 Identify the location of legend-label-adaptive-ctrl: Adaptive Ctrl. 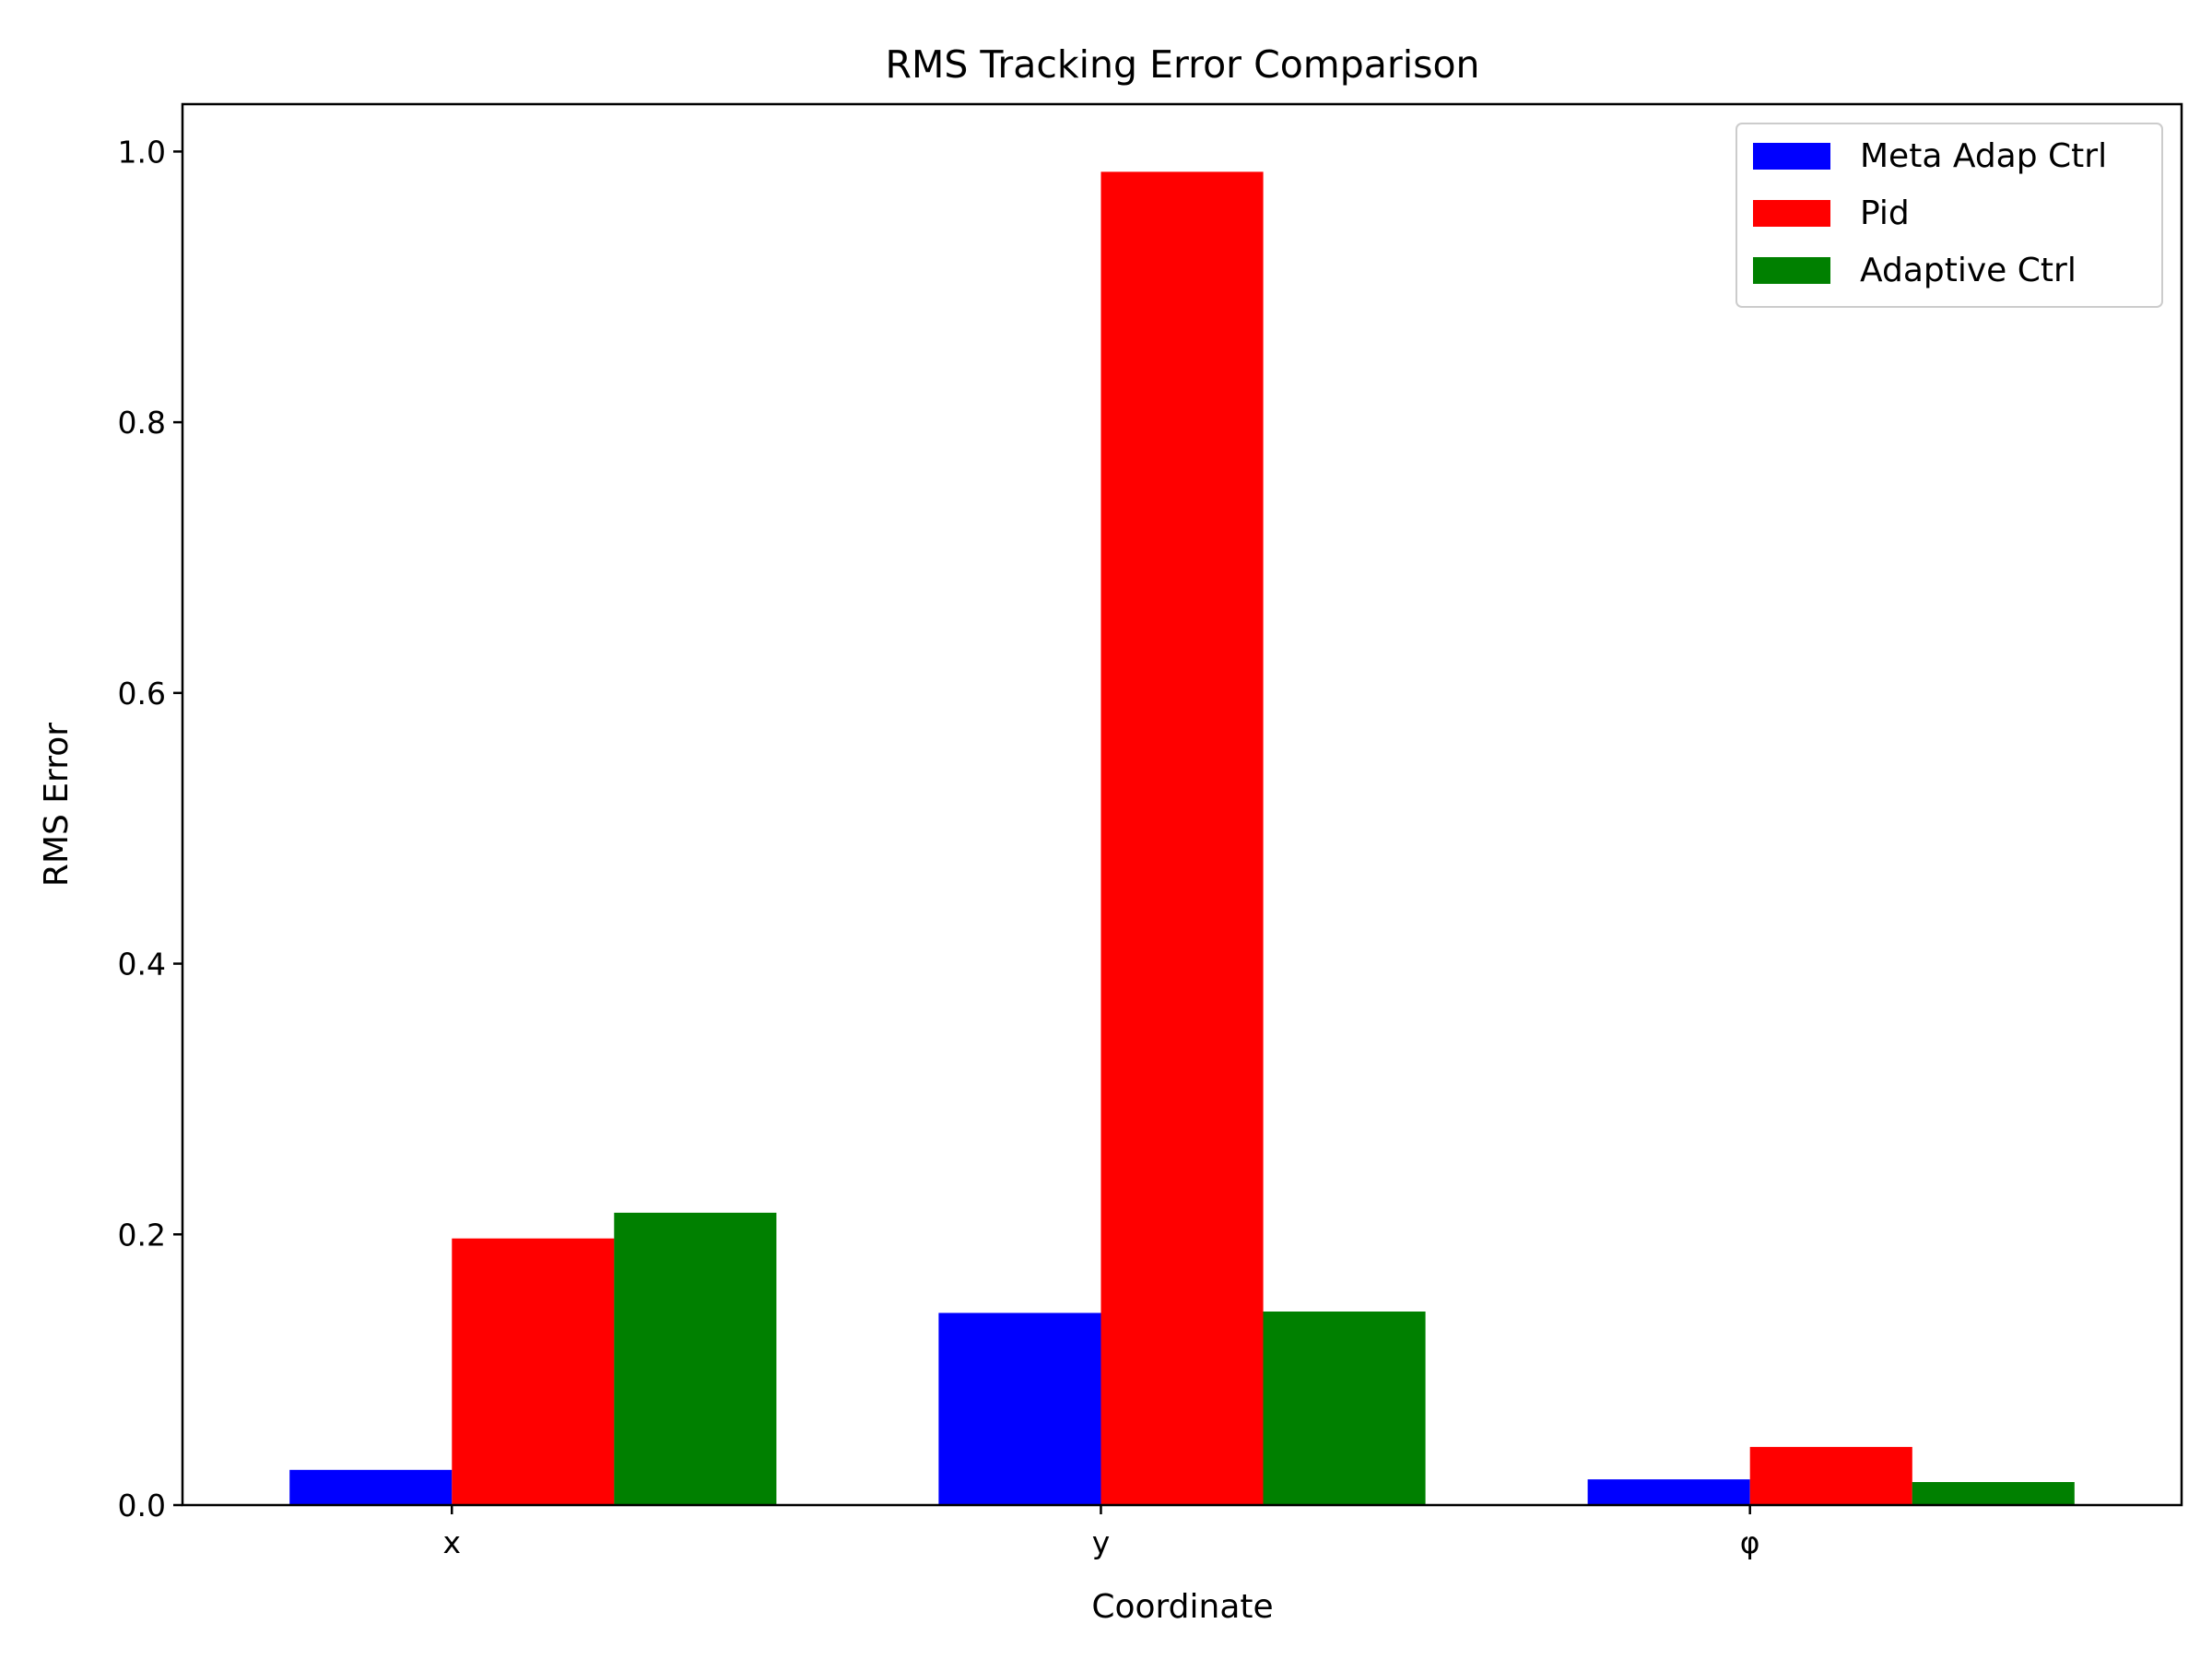
(1968, 270).